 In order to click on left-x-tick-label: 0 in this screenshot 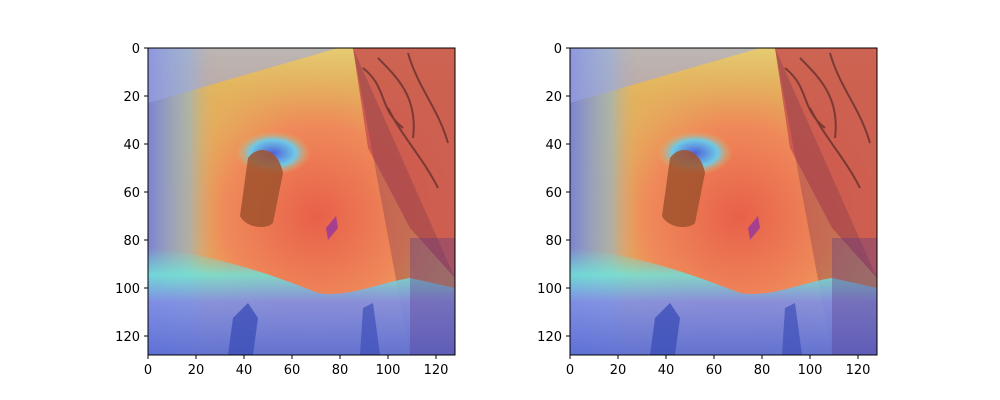, I will do `click(148, 370)`.